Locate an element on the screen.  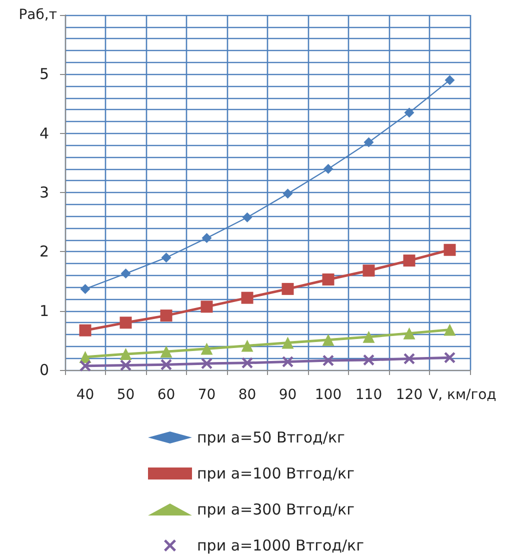
legend-label: при а=300 Втгод/кг is located at coordinates (276, 509).